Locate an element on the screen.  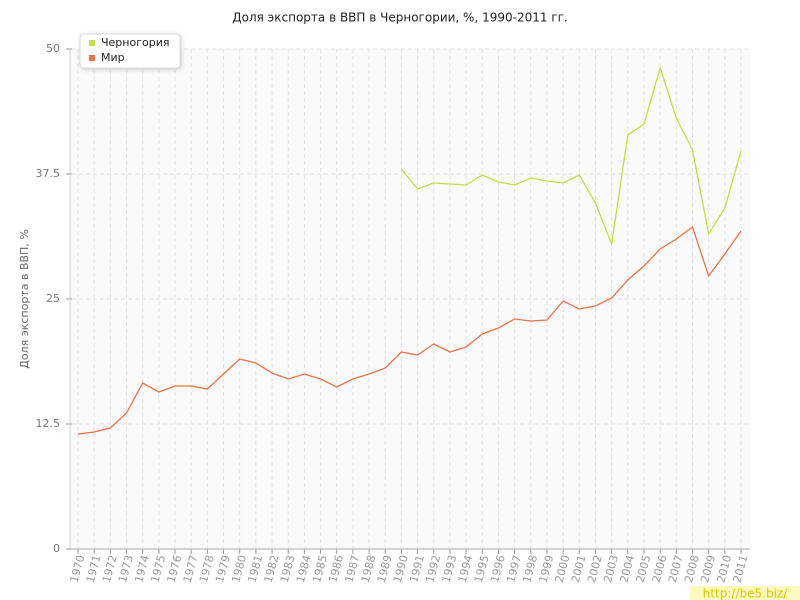
watermark: http://be5.biz/ is located at coordinates (745, 593).